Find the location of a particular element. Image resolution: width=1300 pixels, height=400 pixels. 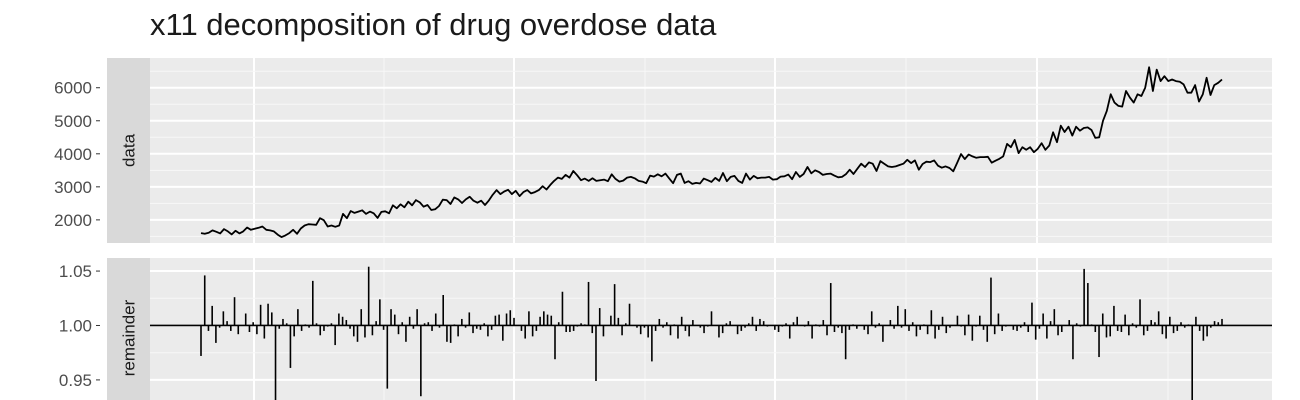

y-tick-label: 2000 is located at coordinates (73, 220).